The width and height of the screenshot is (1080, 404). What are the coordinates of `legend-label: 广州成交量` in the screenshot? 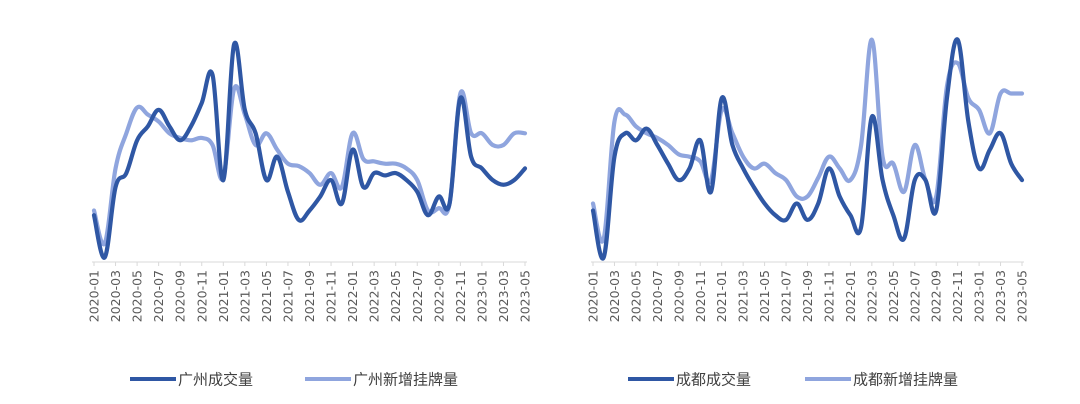 It's located at (215, 380).